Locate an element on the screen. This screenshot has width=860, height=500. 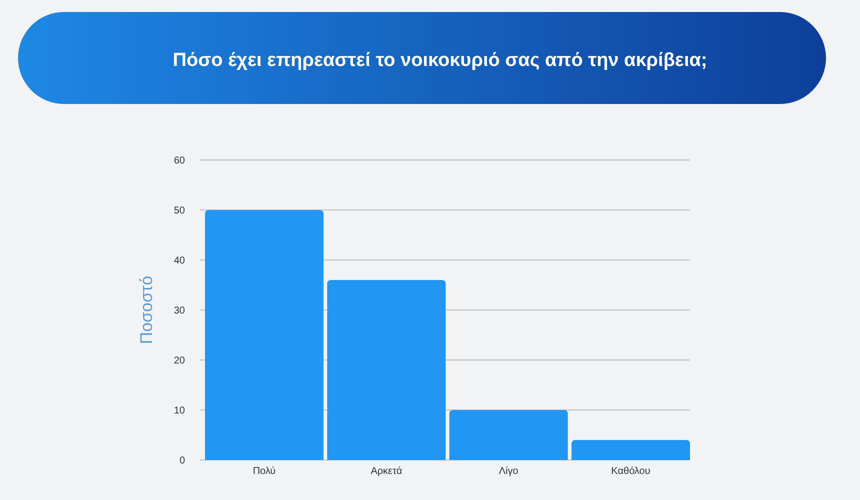
chart-title: Πόσο έχει επηρεαστεί το νοικοκυριό σας από την ακρίβεια; is located at coordinates (440, 60).